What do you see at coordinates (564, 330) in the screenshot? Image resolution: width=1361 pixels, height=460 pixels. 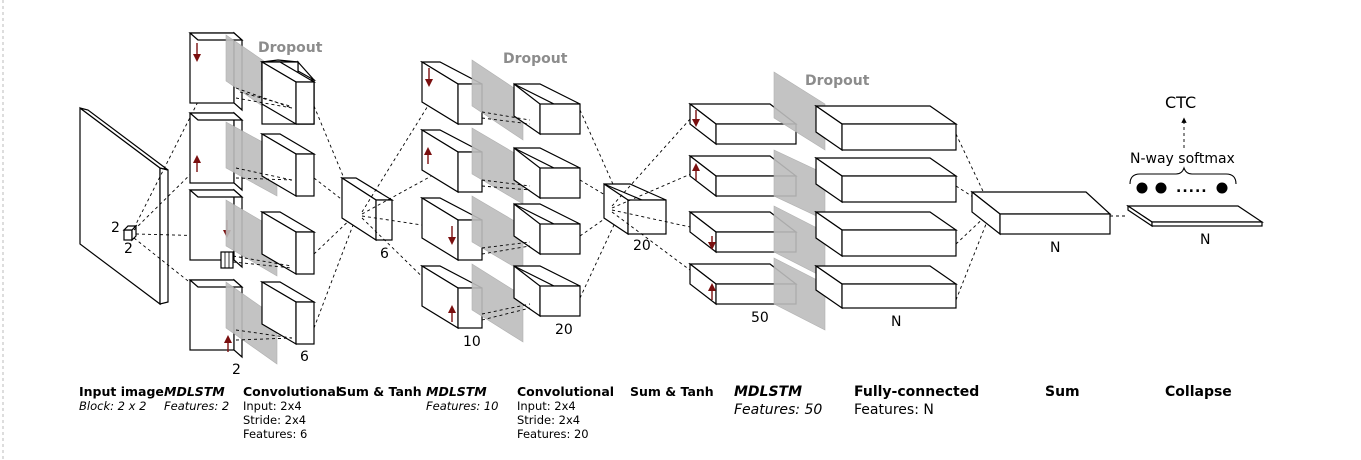 I see `conv2-output-label: 20` at bounding box center [564, 330].